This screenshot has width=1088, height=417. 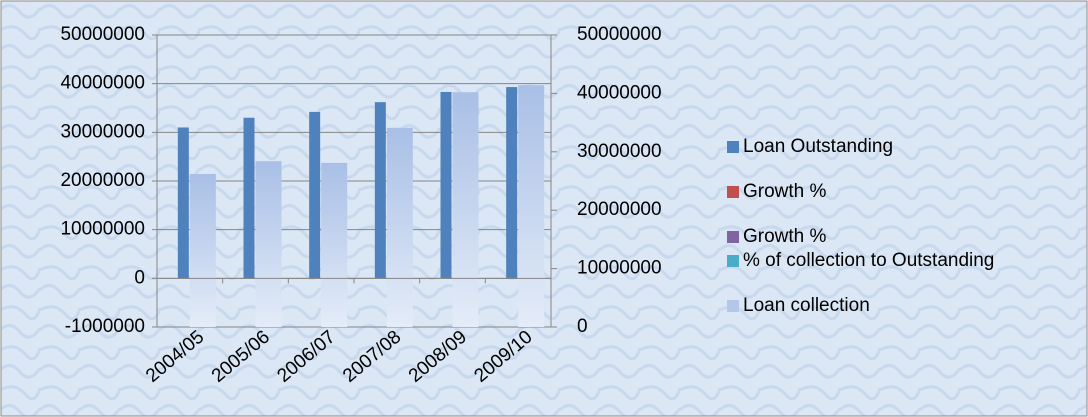 What do you see at coordinates (102, 83) in the screenshot?
I see `y-tick-label: 40000000` at bounding box center [102, 83].